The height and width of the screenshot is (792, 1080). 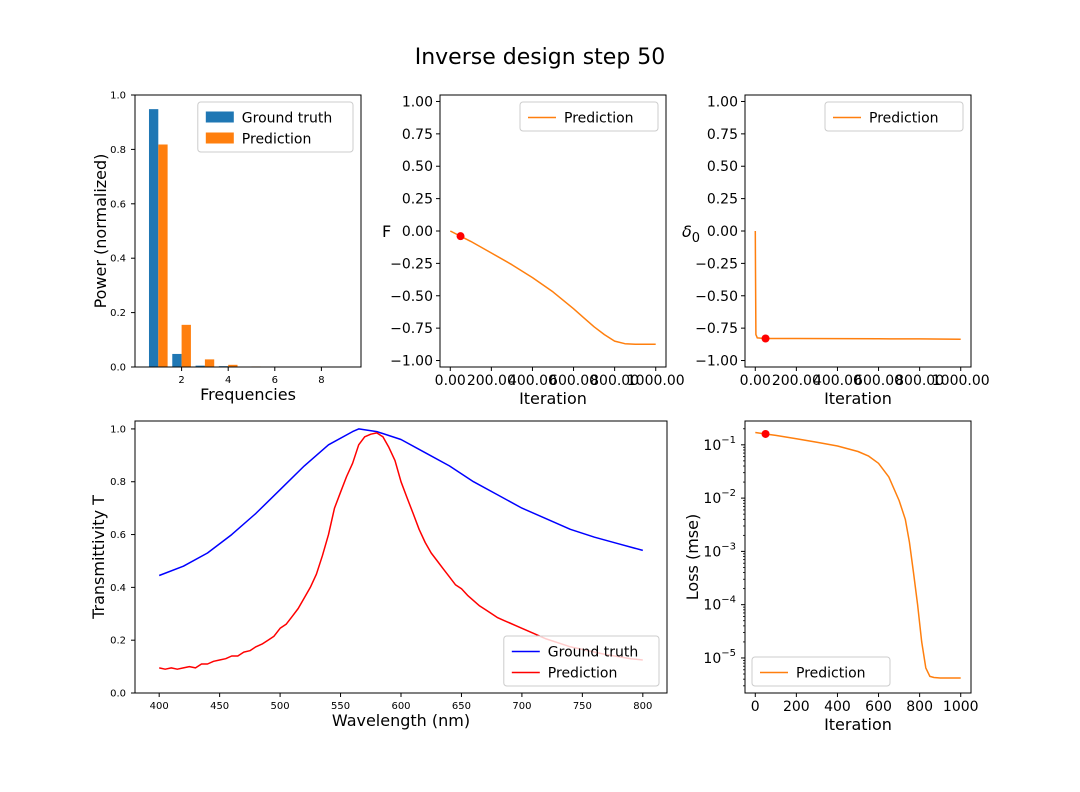 I want to click on y-tick-label: 0.00, so click(x=417, y=232).